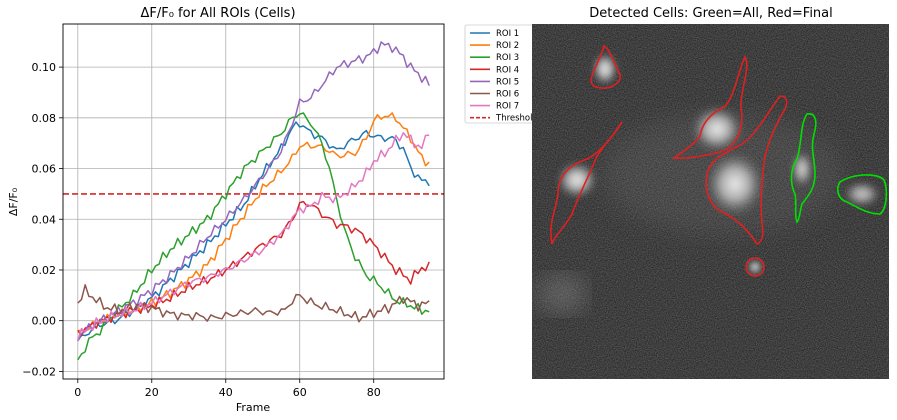 This screenshot has height=420, width=897. What do you see at coordinates (839, 168) in the screenshot?
I see `all-cells-contours` at bounding box center [839, 168].